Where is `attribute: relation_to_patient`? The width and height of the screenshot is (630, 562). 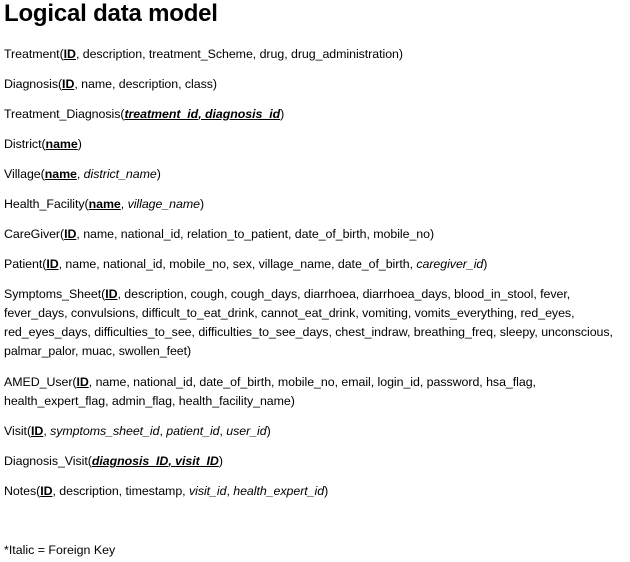 attribute: relation_to_patient is located at coordinates (237, 234).